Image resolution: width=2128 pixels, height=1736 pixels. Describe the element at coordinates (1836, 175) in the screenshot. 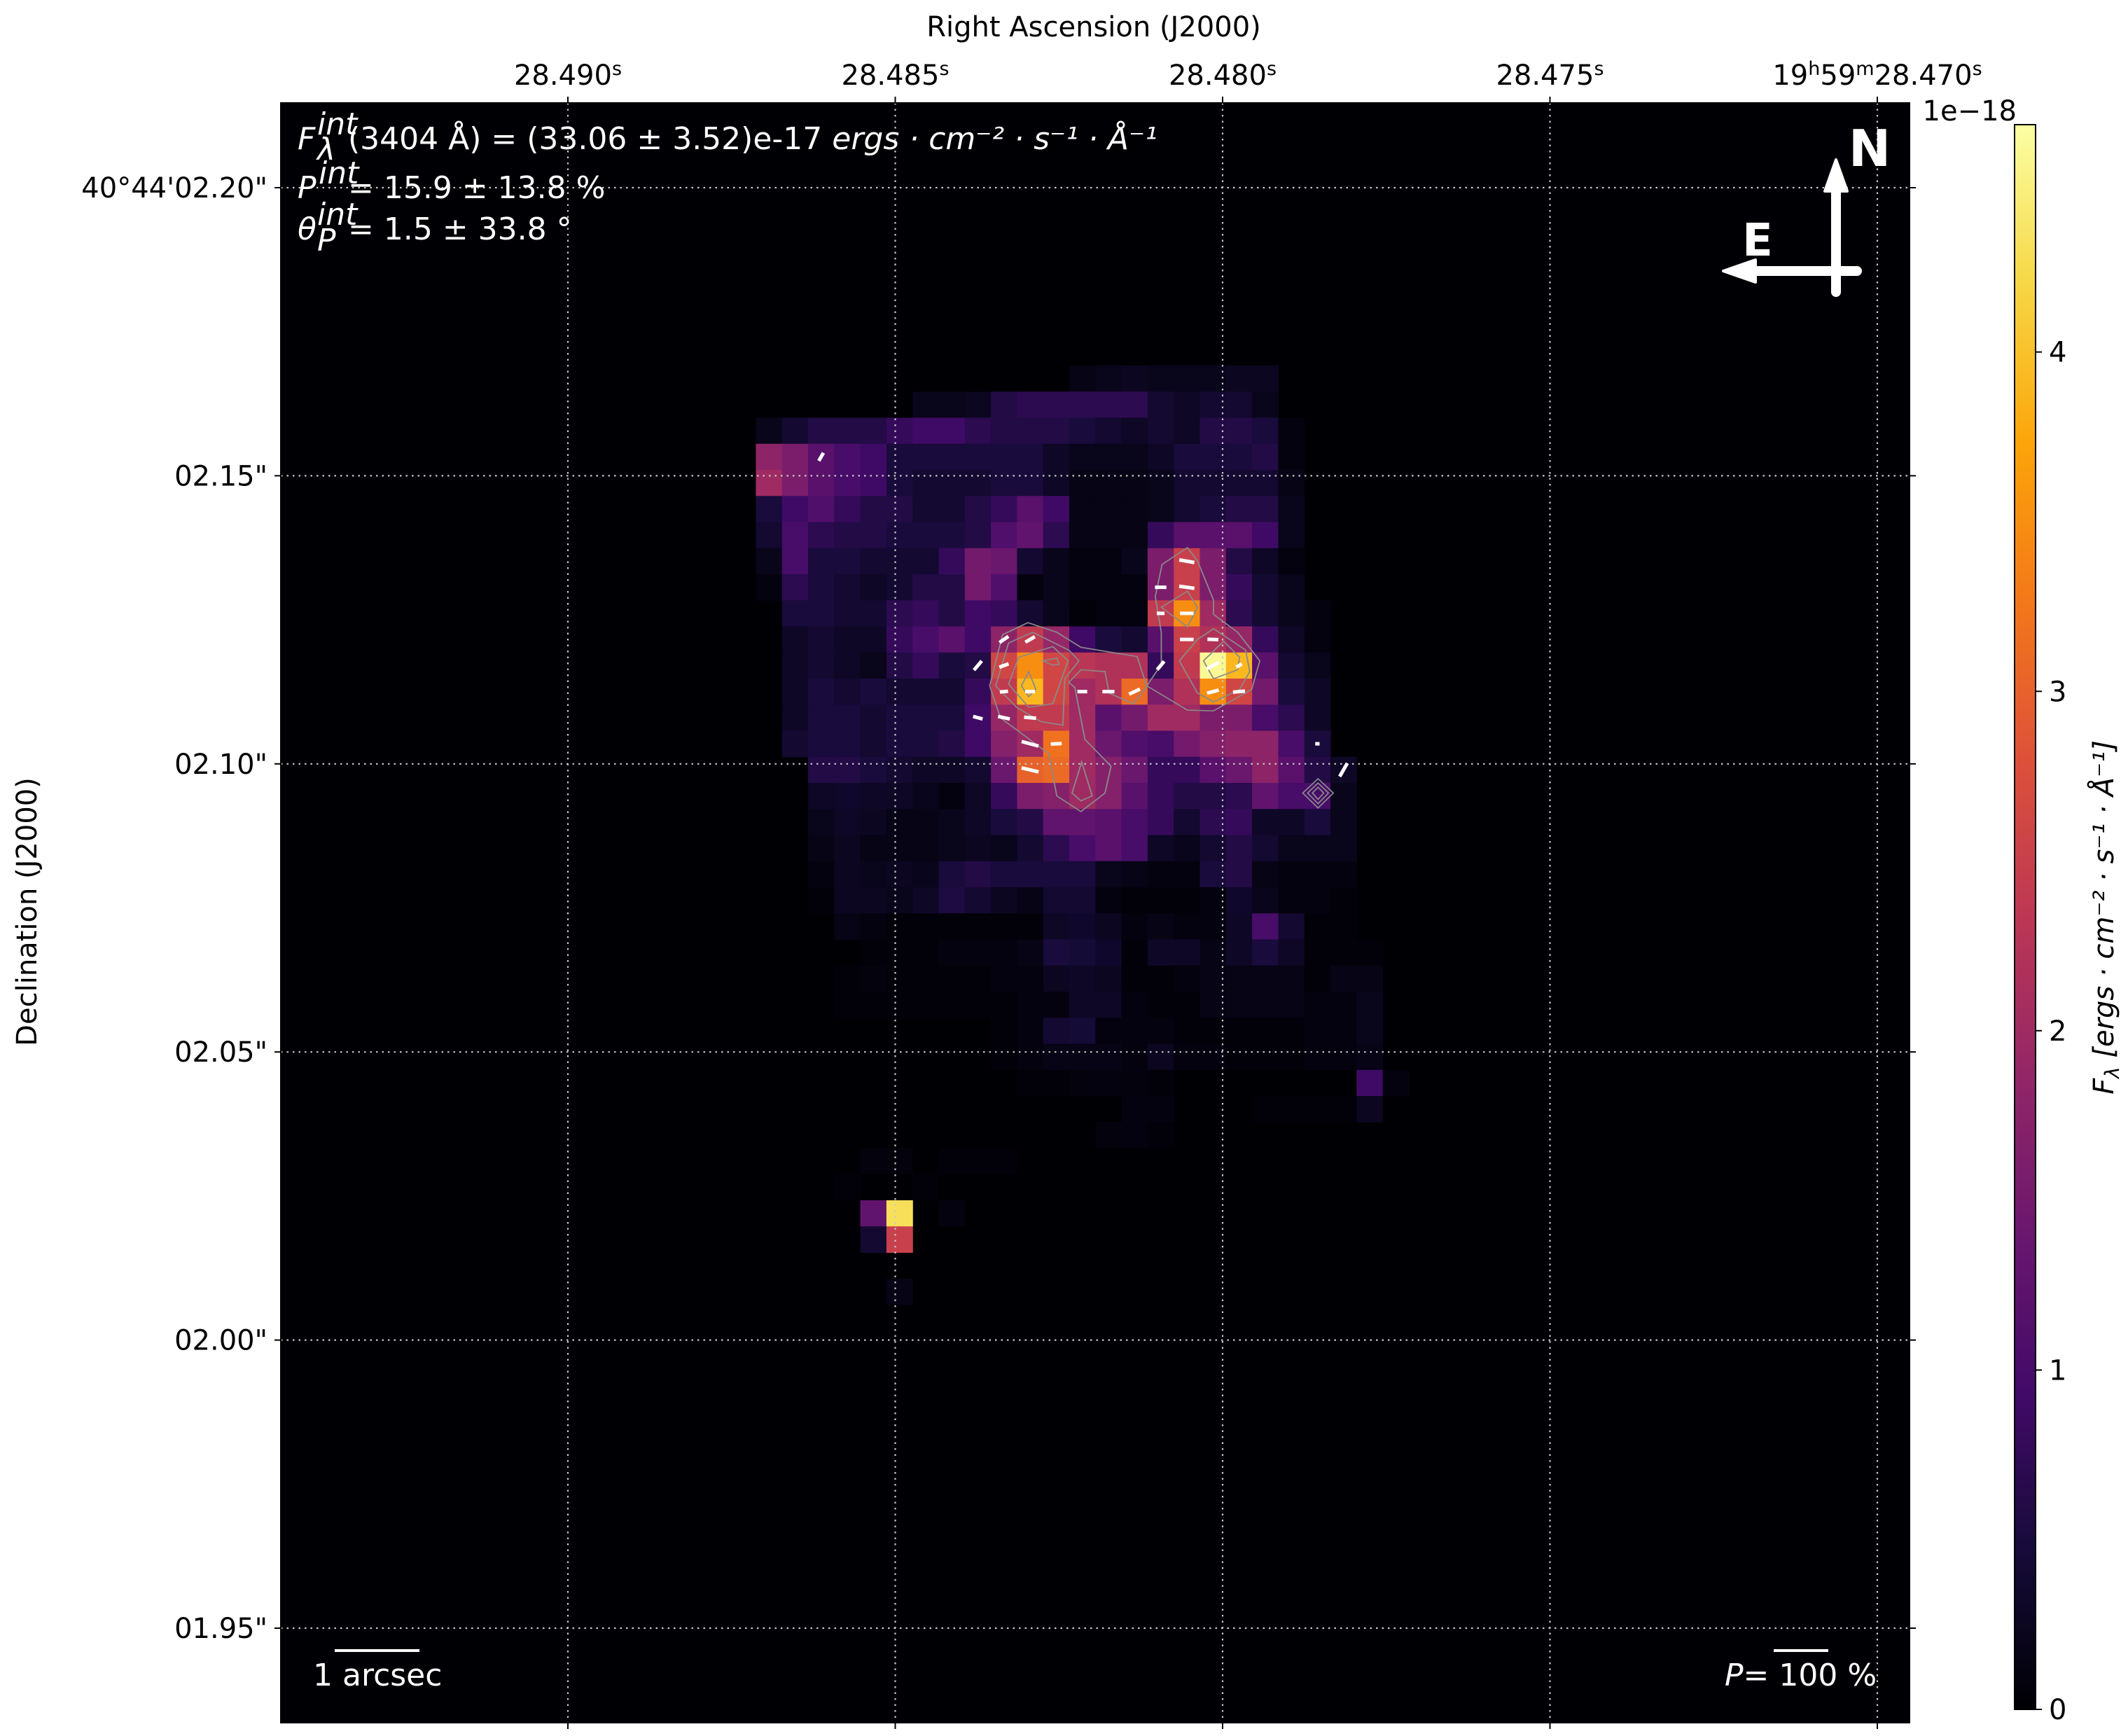

I see `north-arrowhead-icon` at that location.